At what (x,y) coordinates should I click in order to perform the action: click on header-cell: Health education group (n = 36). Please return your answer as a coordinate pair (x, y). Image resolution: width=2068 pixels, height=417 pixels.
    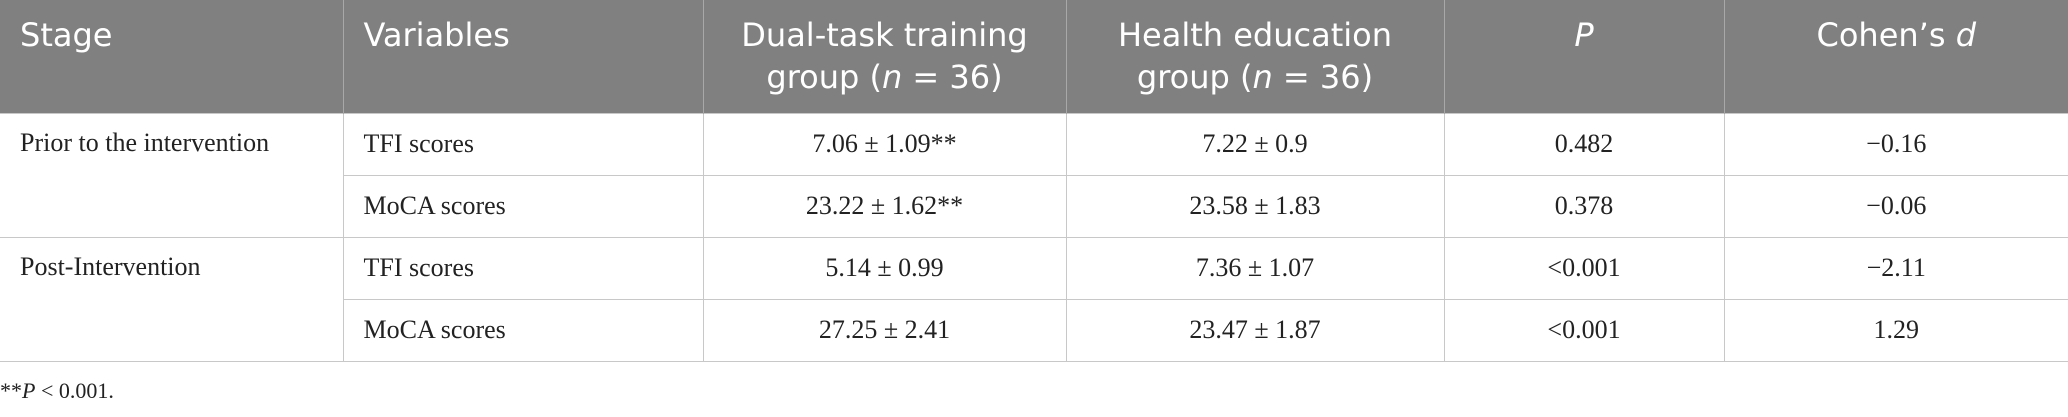
    Looking at the image, I should click on (1254, 56).